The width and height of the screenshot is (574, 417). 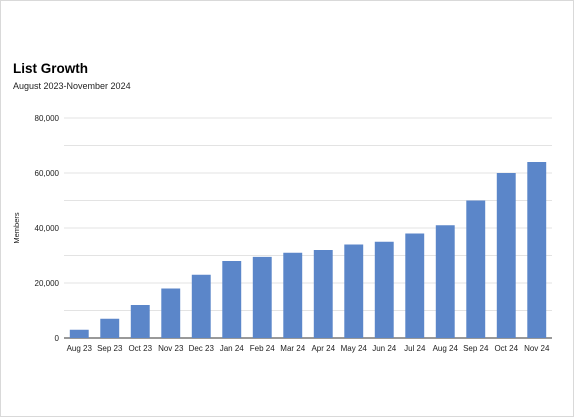 I want to click on y-tick-label: 20,000, so click(x=47, y=283).